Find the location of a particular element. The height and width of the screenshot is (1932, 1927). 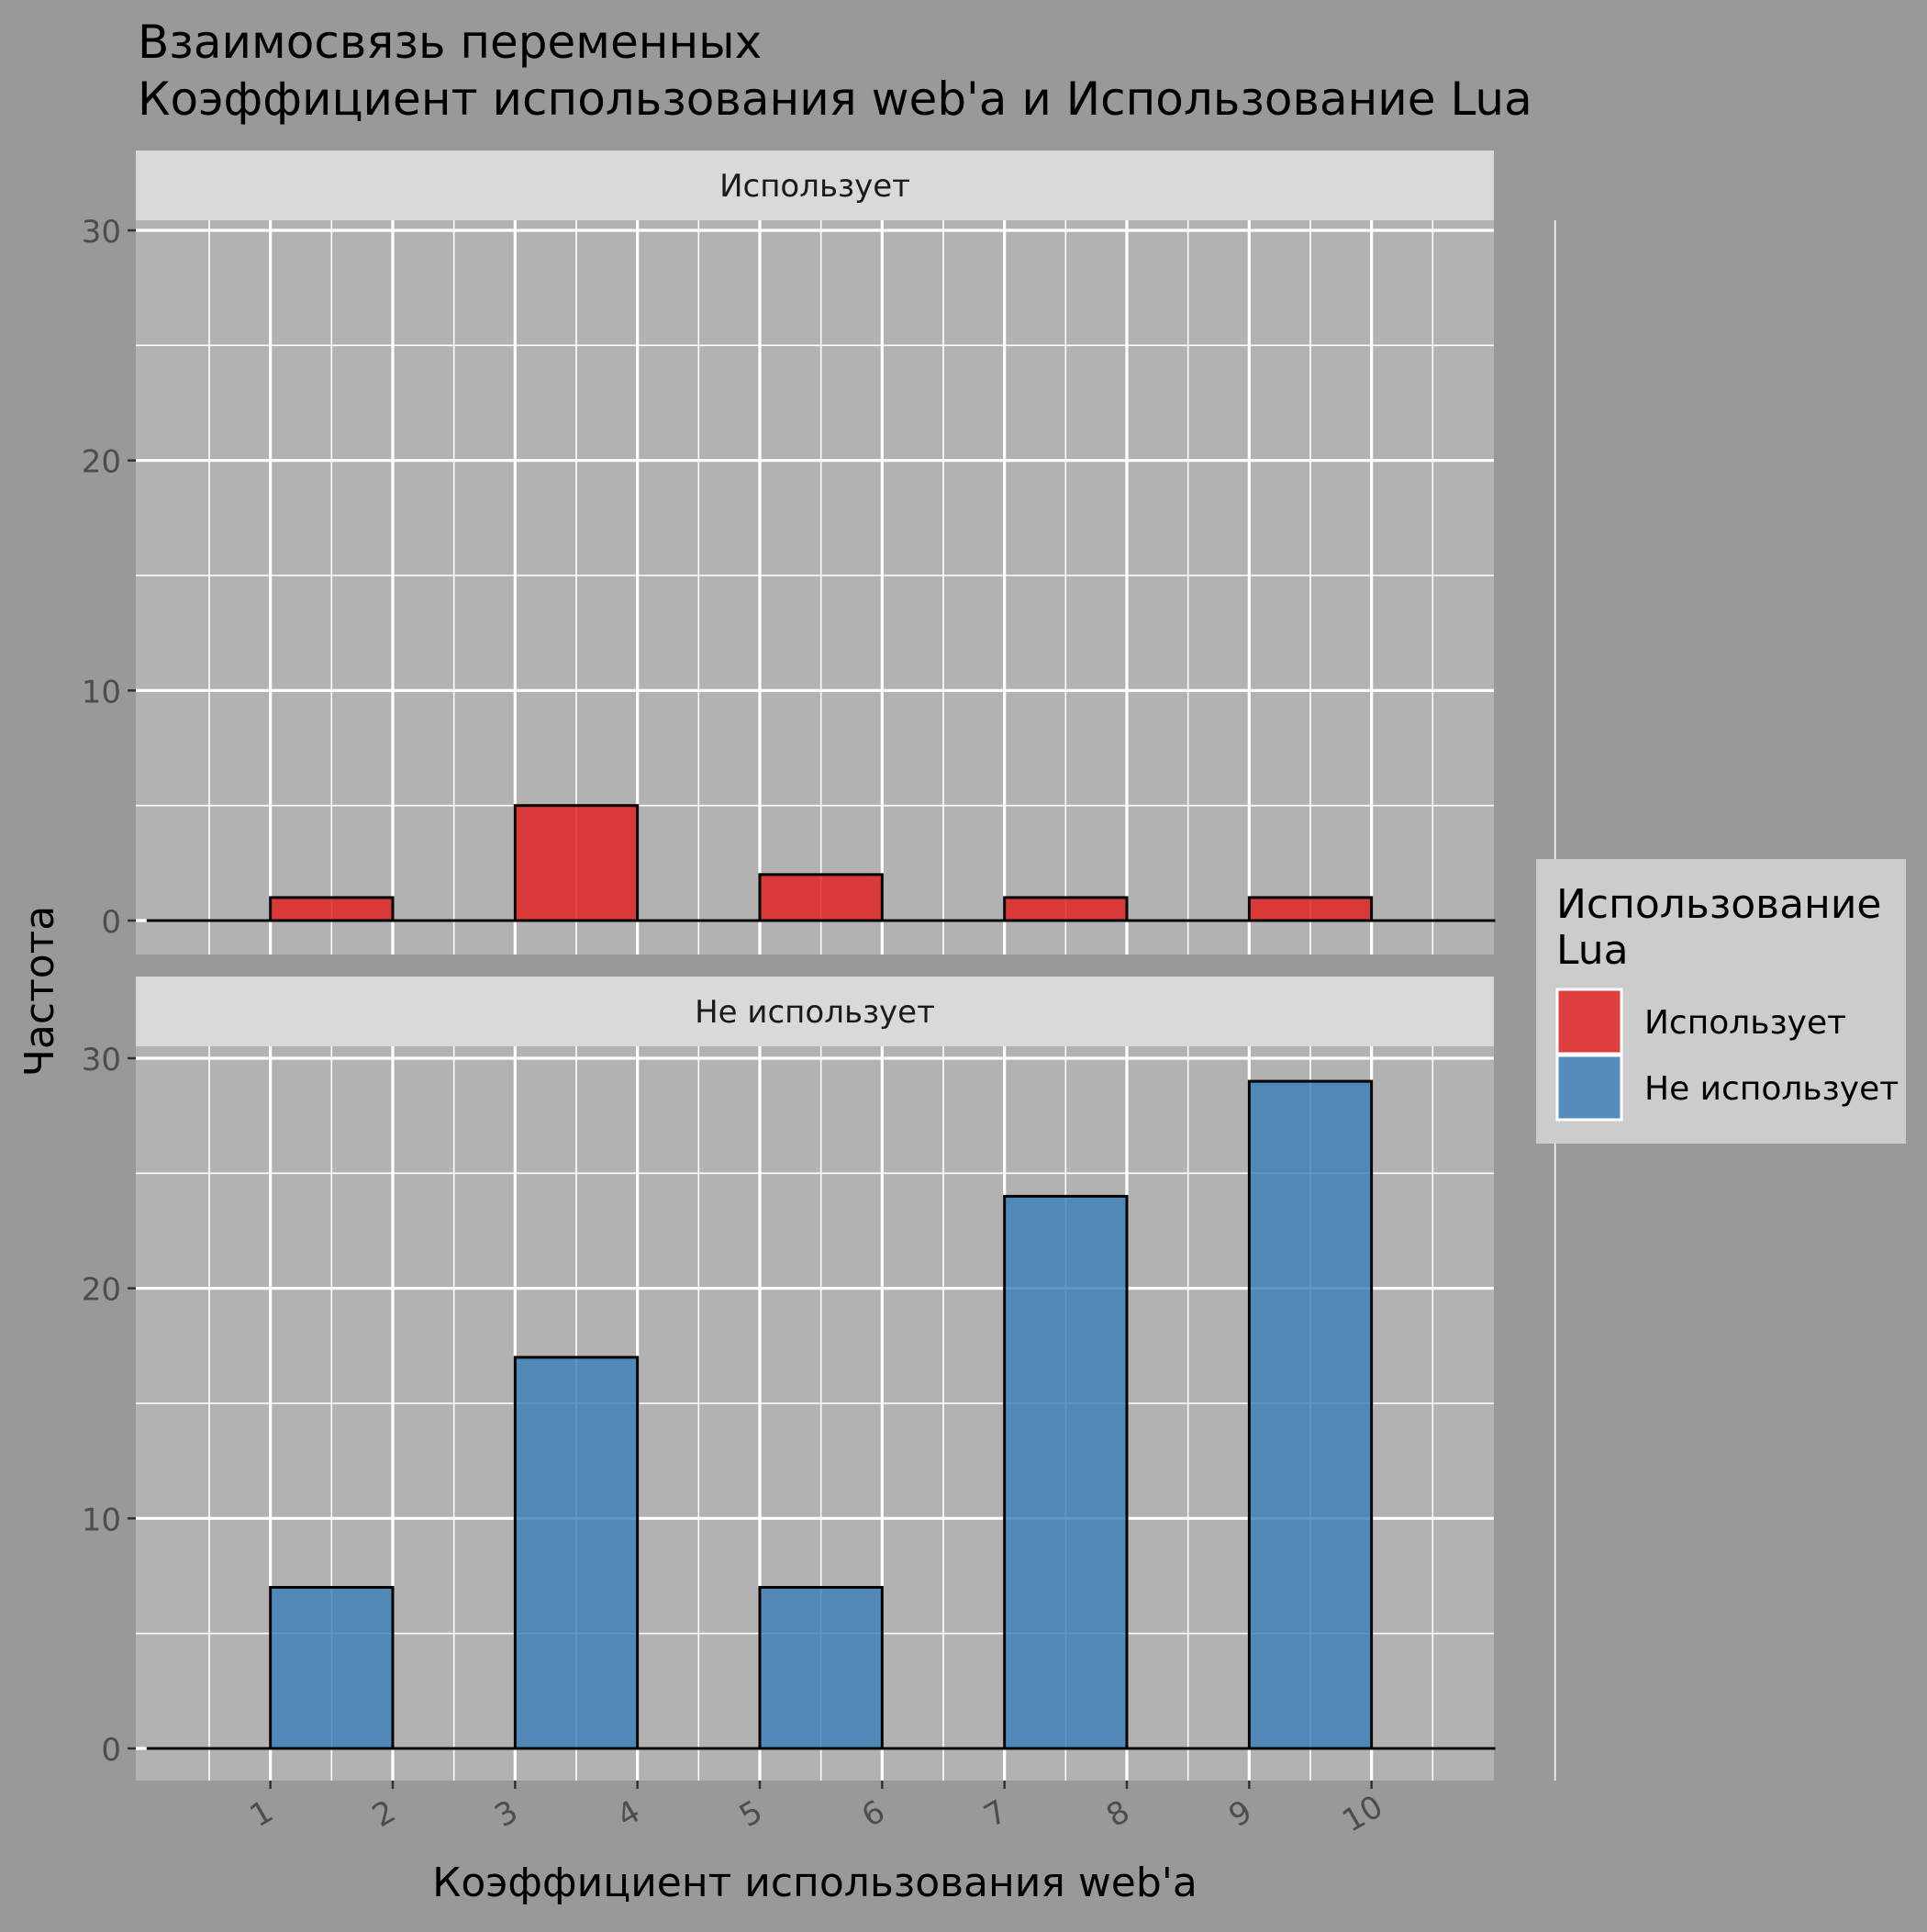

x-tick-label: 2 is located at coordinates (384, 1814).